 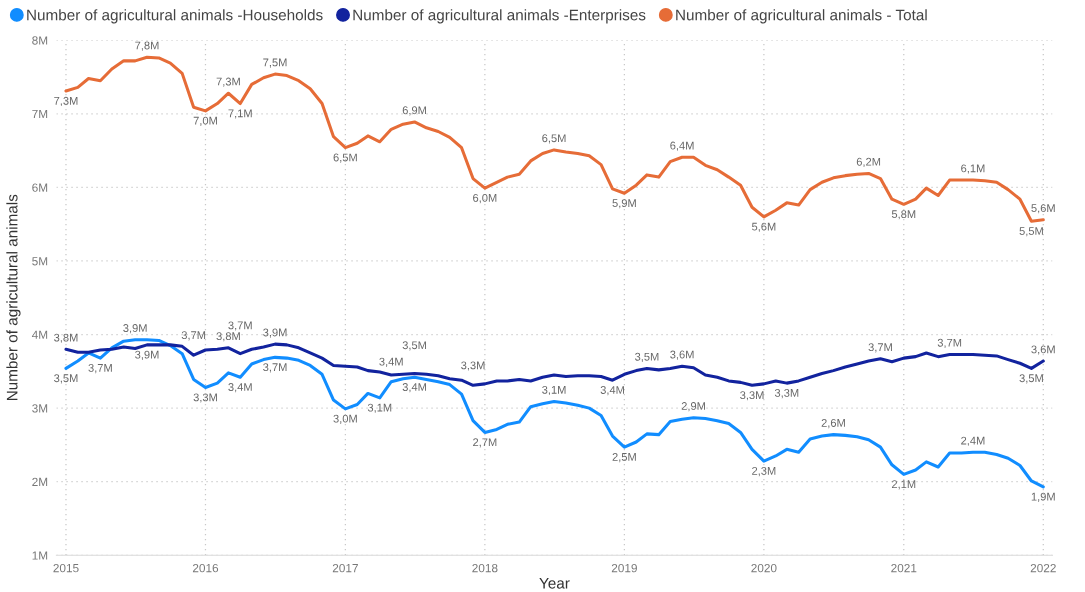 I want to click on x-tick-label: 2017, so click(x=345, y=568).